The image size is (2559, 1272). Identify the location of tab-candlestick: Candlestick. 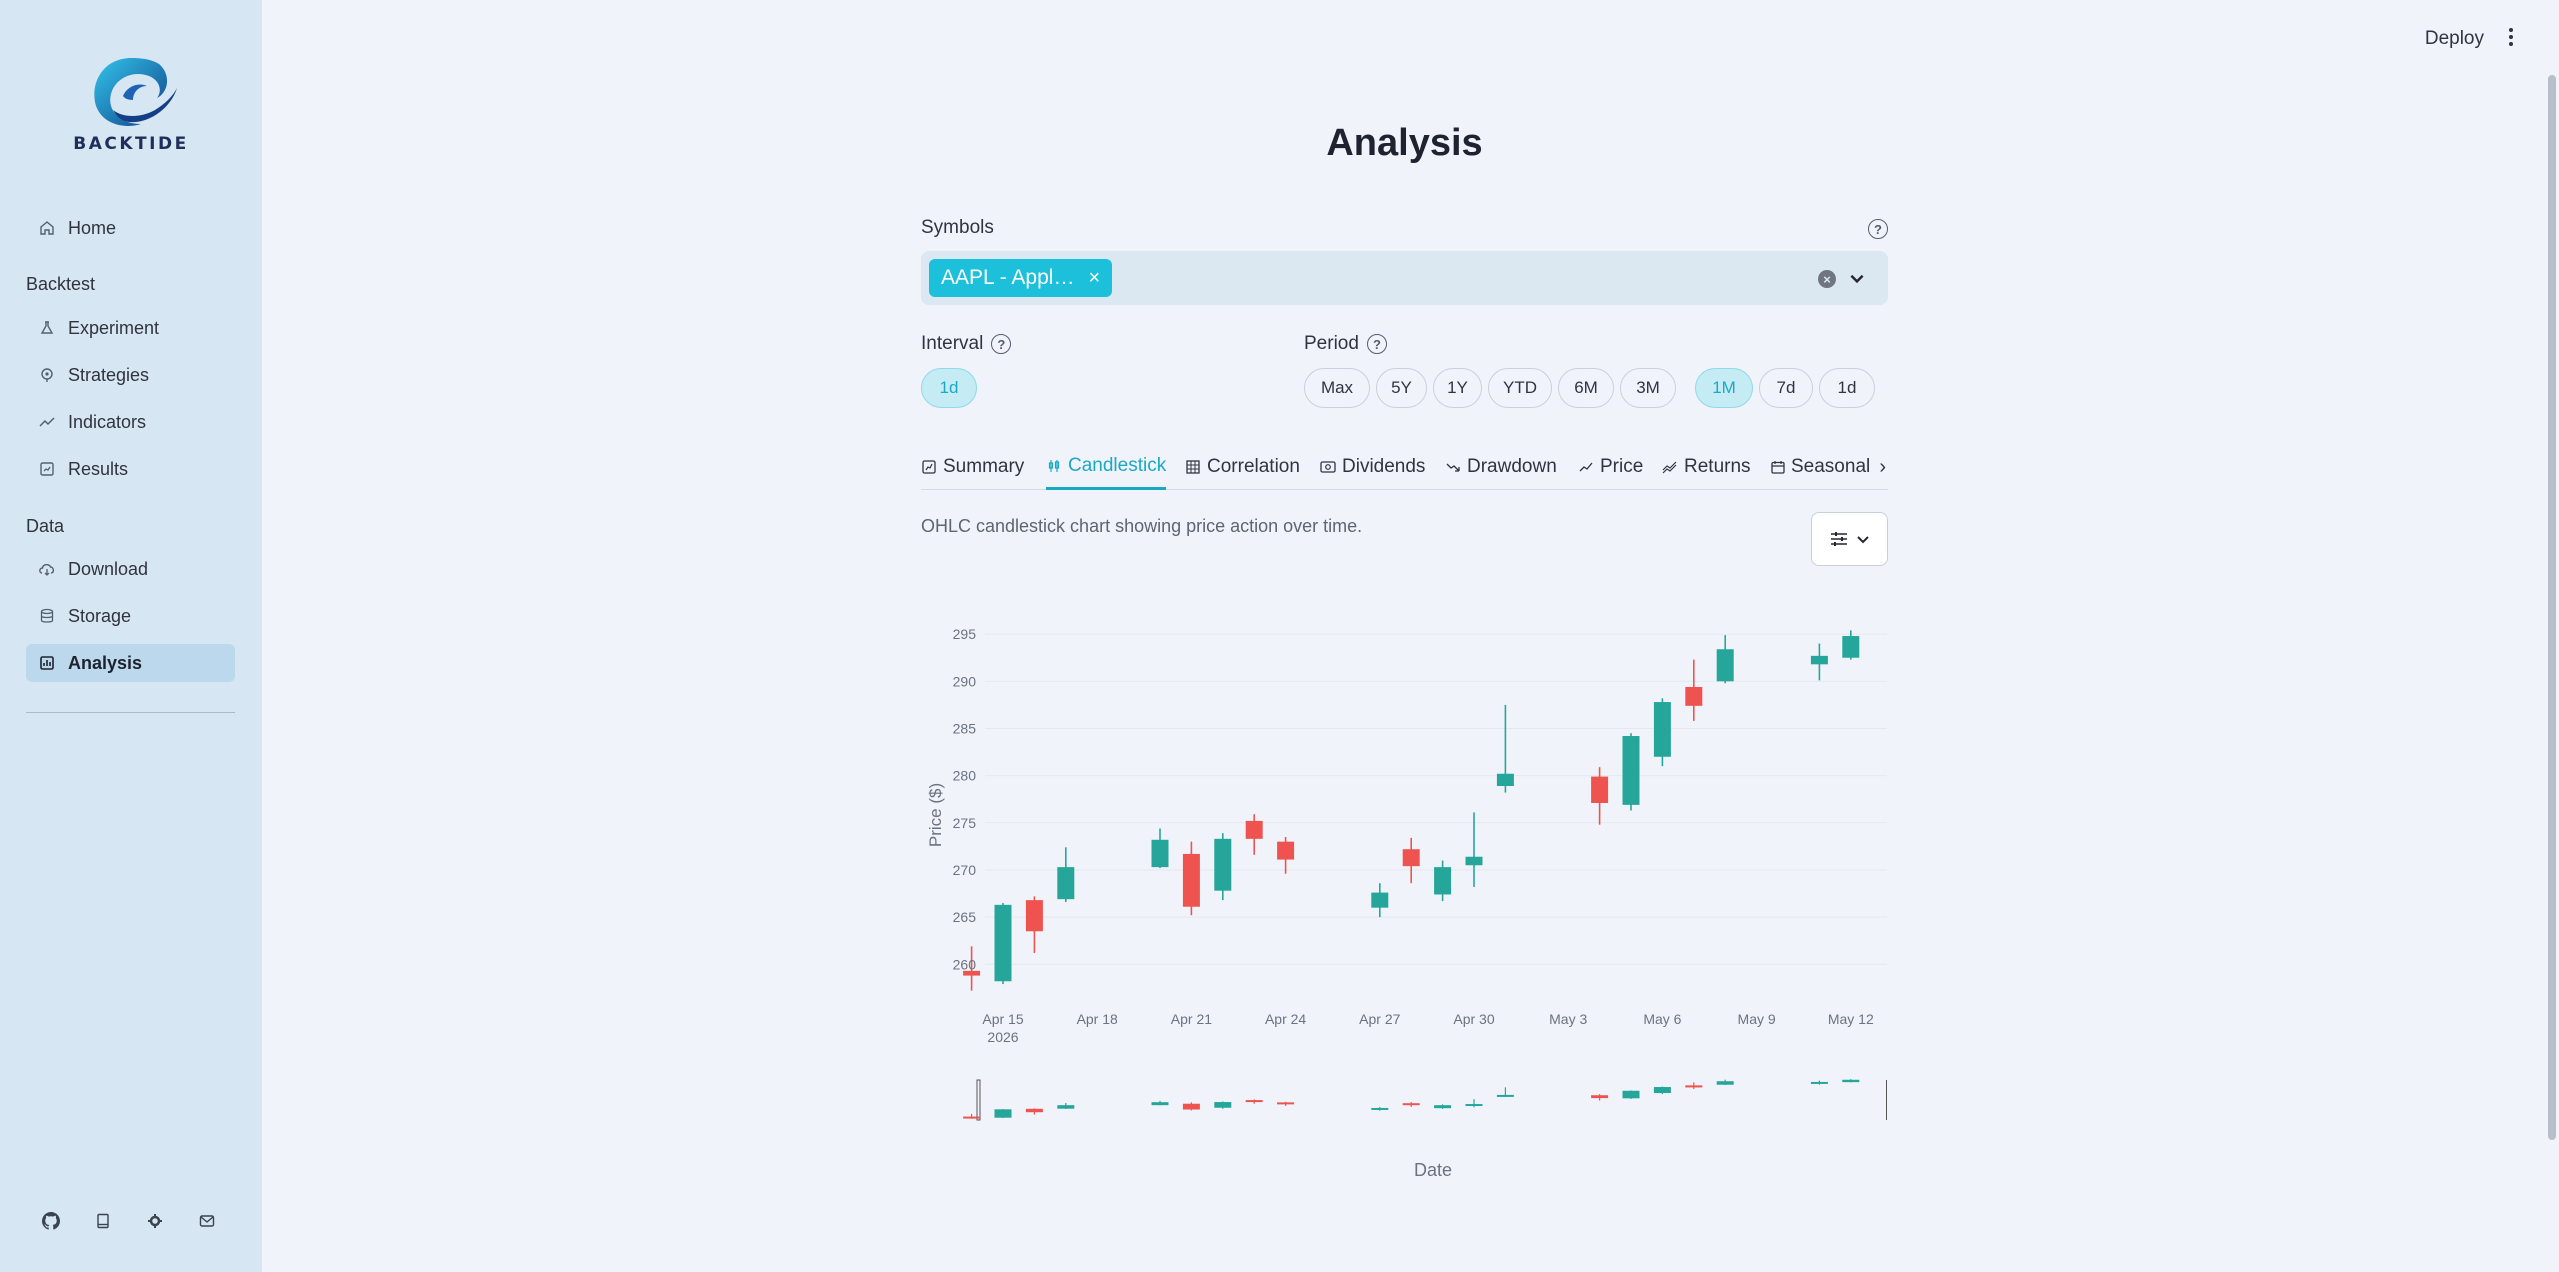
(1106, 467).